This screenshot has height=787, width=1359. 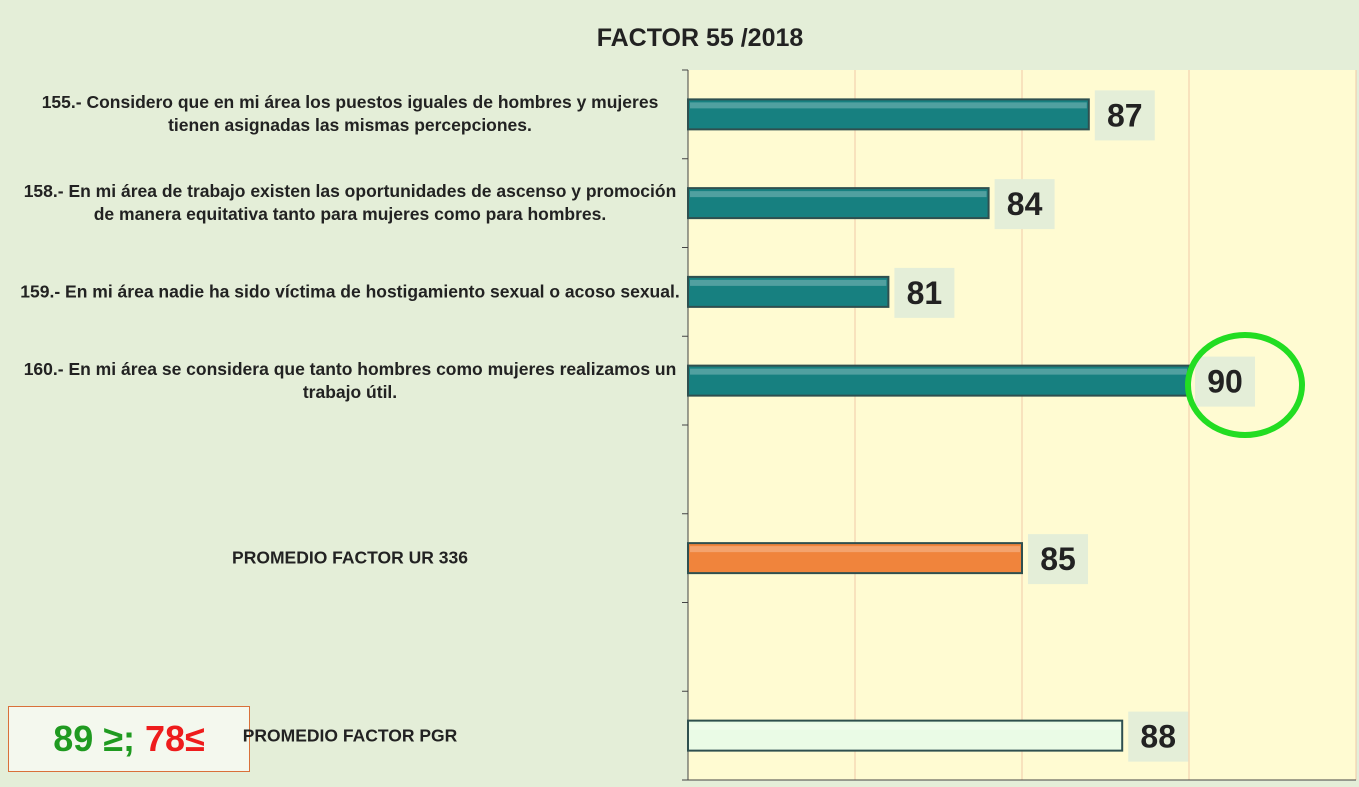 What do you see at coordinates (700, 38) in the screenshot?
I see `chart-title: FACTOR 55 /2018` at bounding box center [700, 38].